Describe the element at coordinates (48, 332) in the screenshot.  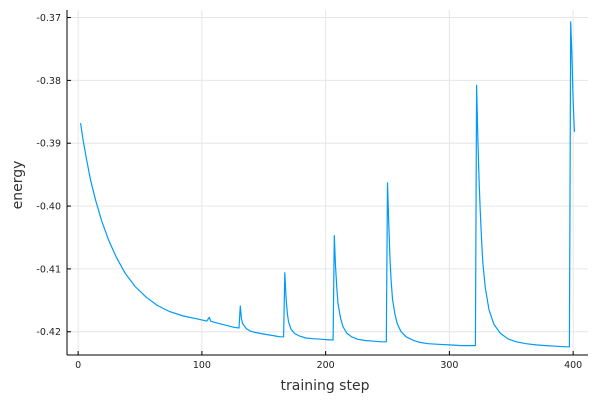
I see `y-tick-label: -0.42` at that location.